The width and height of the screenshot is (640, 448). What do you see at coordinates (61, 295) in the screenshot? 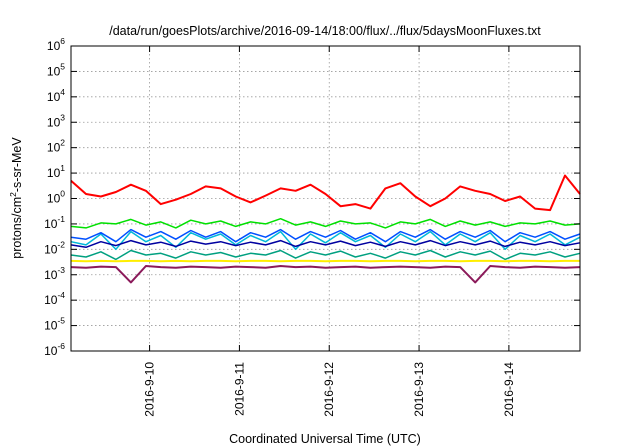
I see `y-tick-exponent: -4` at bounding box center [61, 295].